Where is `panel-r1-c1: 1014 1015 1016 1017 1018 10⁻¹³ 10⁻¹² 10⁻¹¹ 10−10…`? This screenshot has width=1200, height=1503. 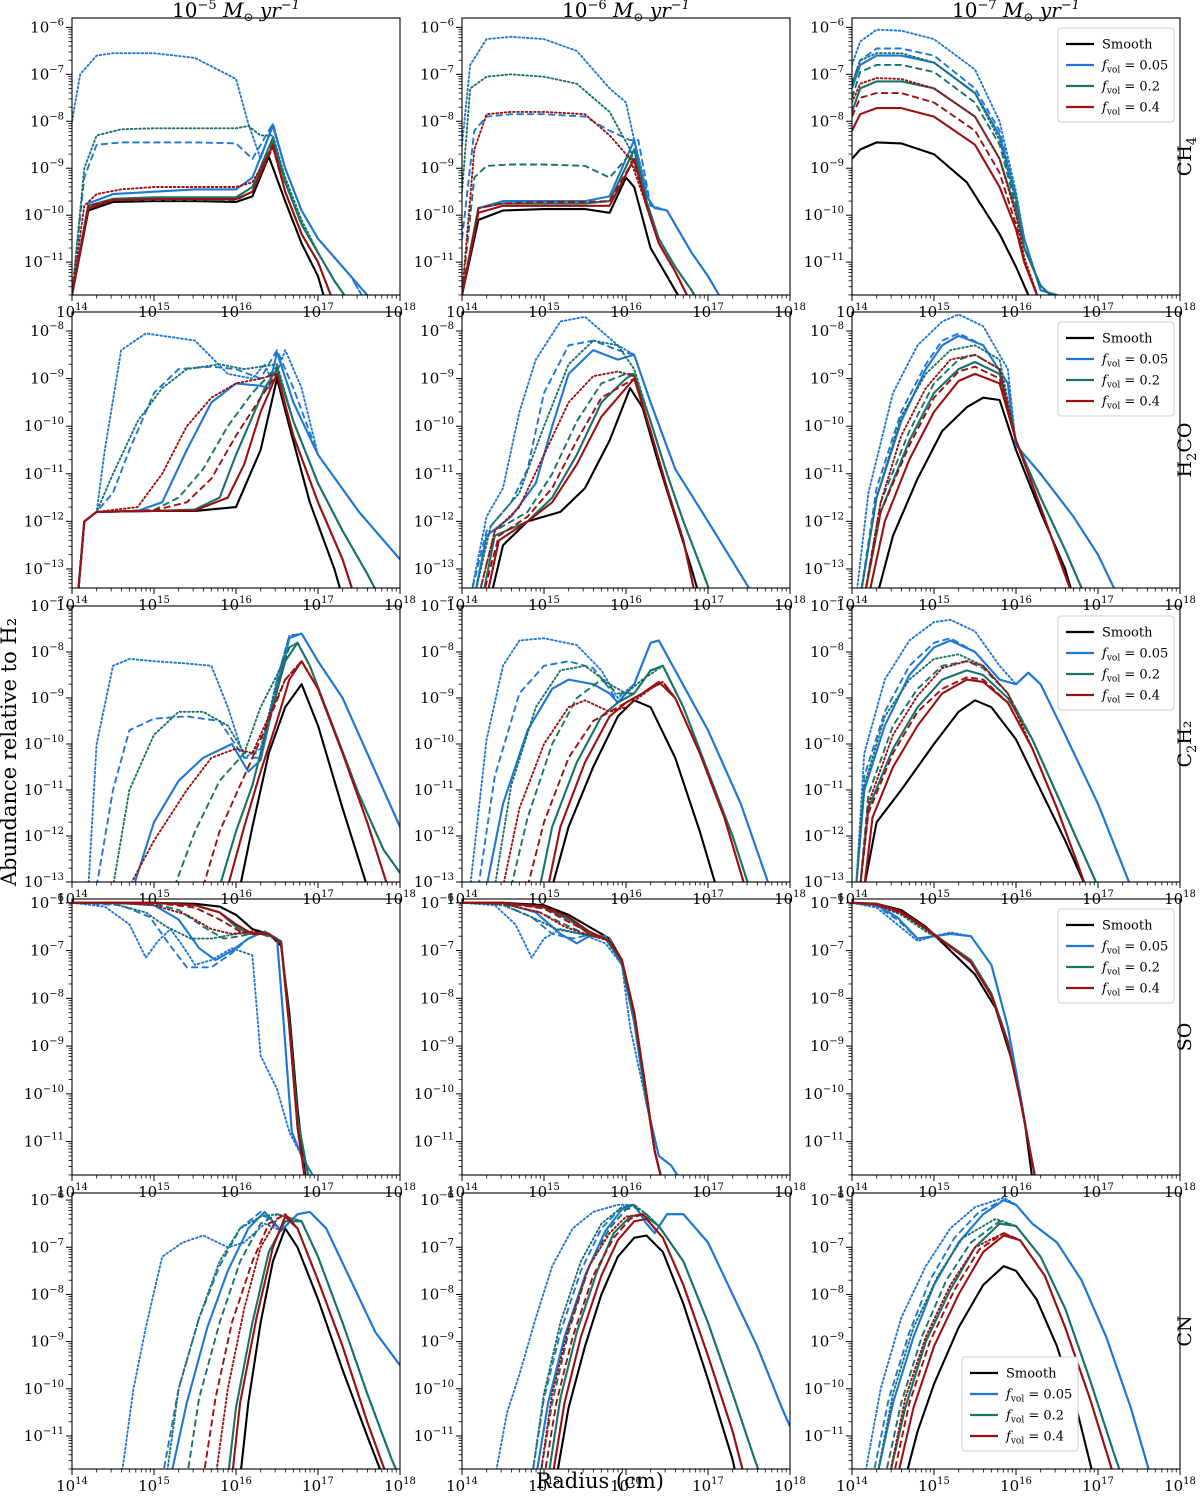
panel-r1-c1: 1014 1015 1016 1017 1018 10⁻¹³ 10⁻¹² 10⁻¹¹ 10−10… is located at coordinates (610, 462).